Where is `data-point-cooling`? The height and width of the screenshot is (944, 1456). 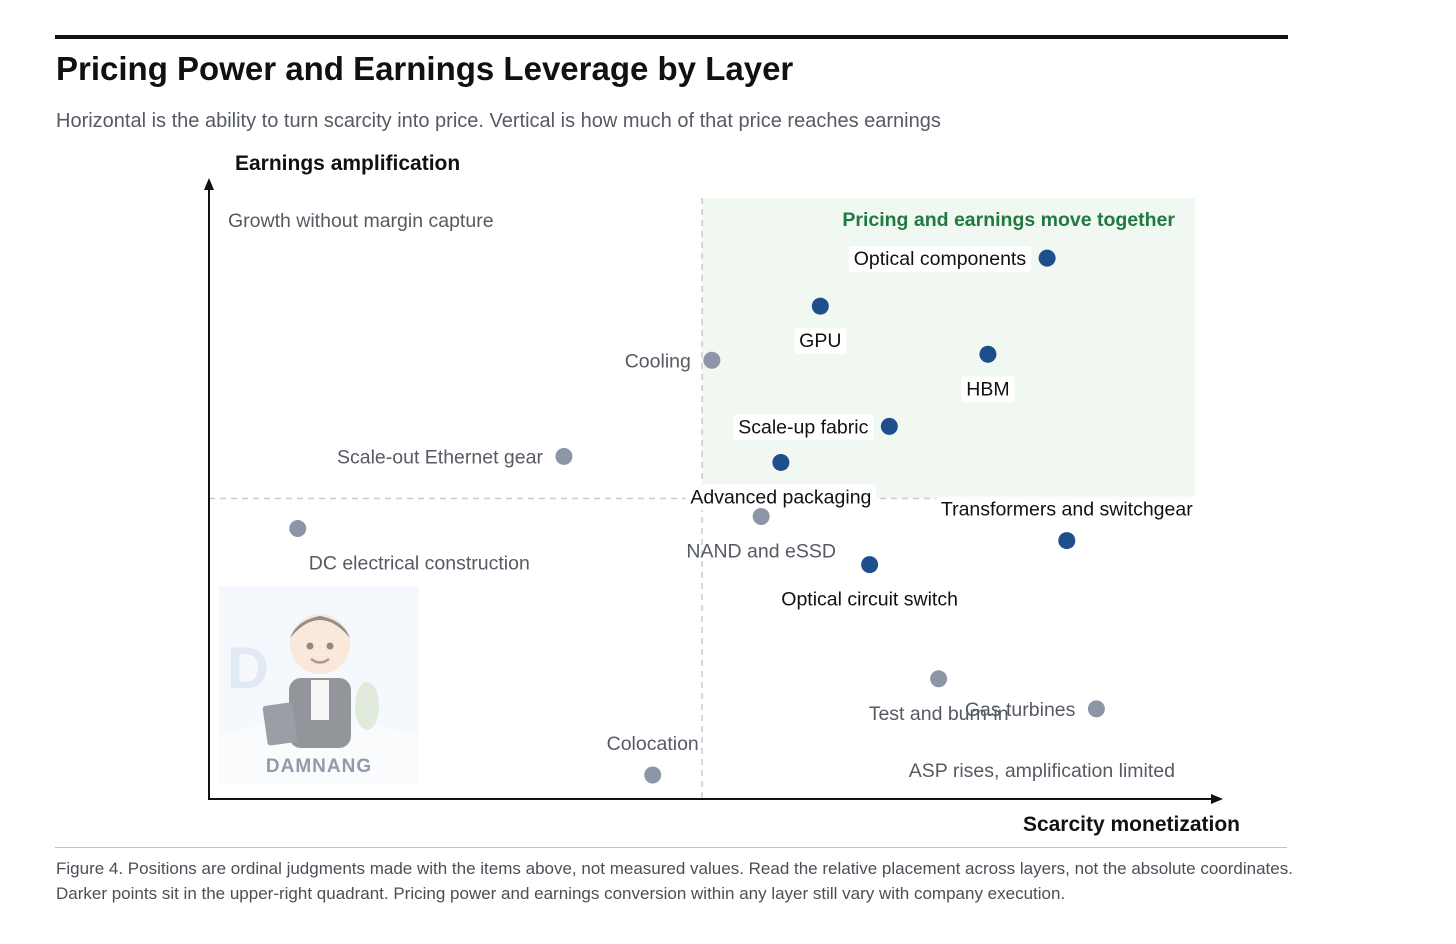
data-point-cooling is located at coordinates (712, 360).